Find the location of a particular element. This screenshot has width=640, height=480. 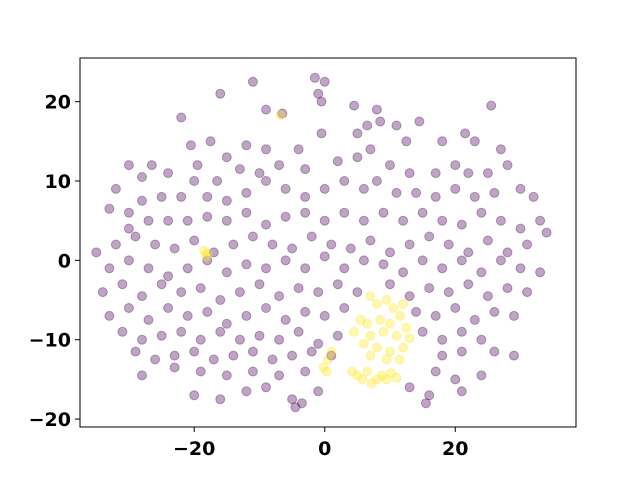

x-axis: −20 0 20 is located at coordinates (320, 443).